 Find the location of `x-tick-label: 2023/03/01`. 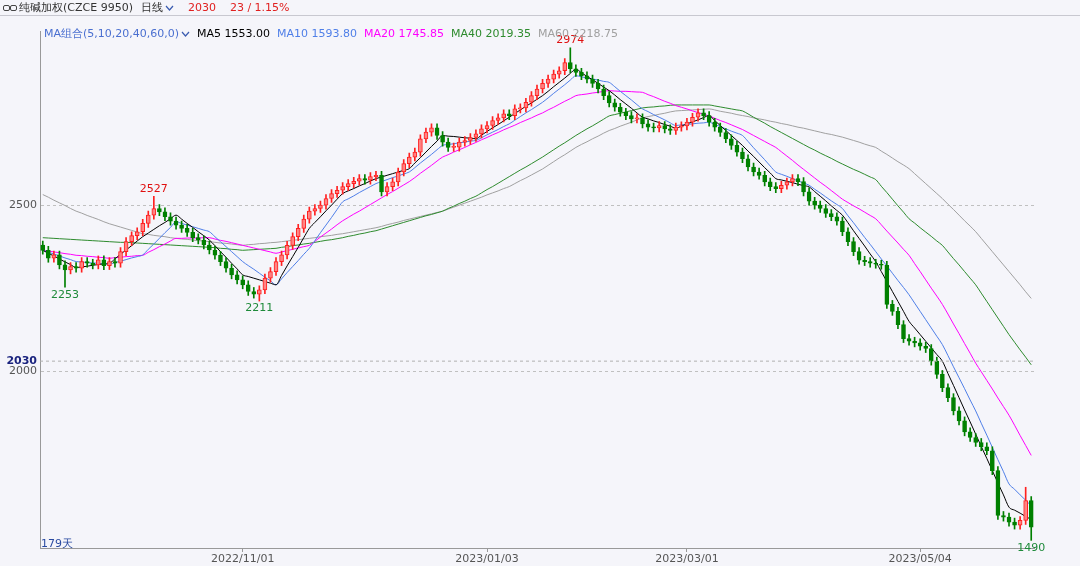

x-tick-label: 2023/03/01 is located at coordinates (687, 559).